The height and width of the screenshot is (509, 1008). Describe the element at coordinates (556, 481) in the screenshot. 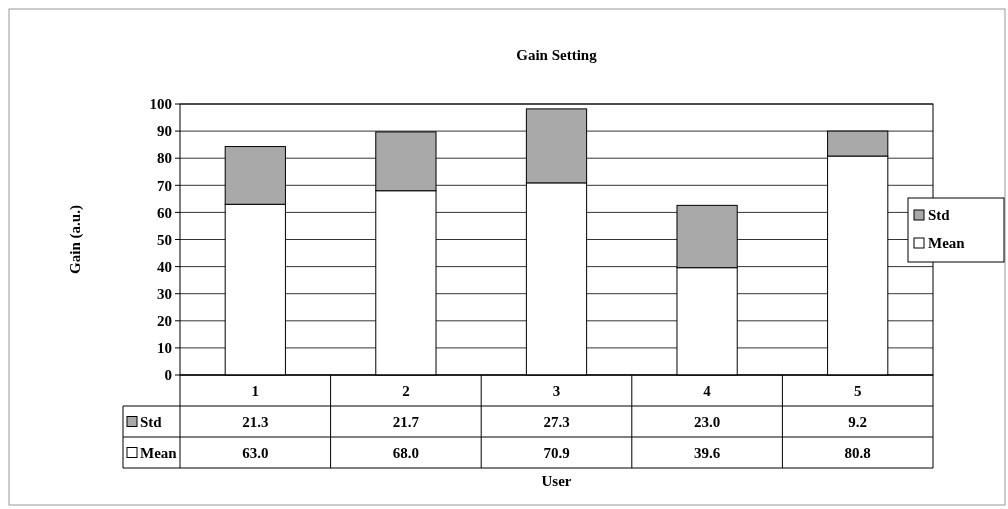

I see `x-axis-title: User` at that location.